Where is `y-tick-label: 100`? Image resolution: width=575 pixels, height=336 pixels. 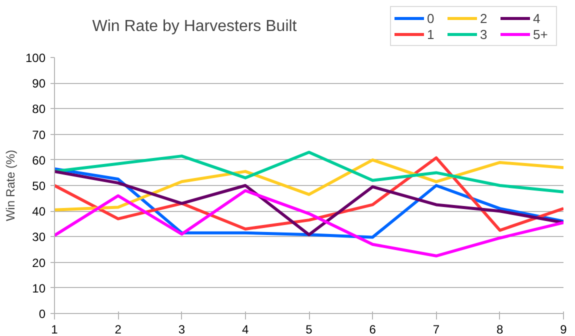 y-tick-label: 100 is located at coordinates (35, 58).